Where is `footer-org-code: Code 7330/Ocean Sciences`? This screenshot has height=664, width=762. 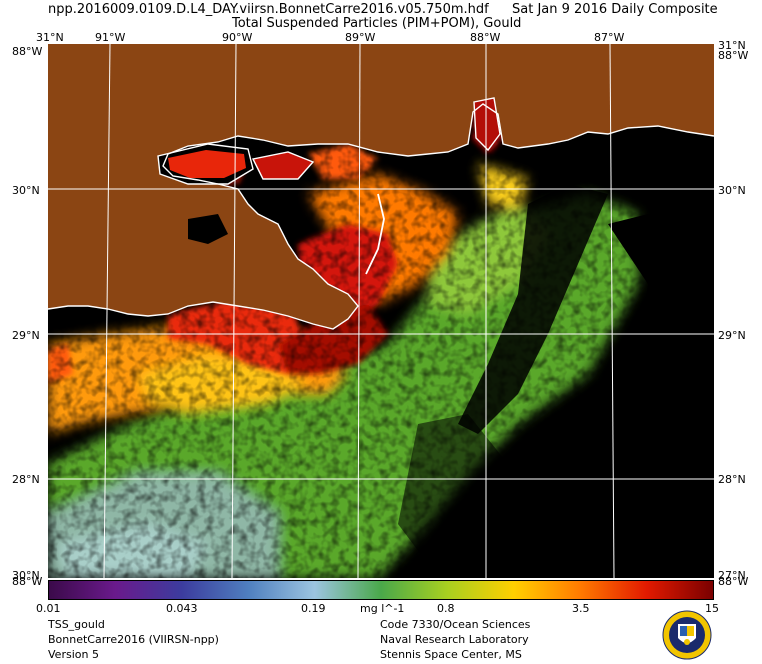 footer-org-code: Code 7330/Ocean Sciences is located at coordinates (455, 624).